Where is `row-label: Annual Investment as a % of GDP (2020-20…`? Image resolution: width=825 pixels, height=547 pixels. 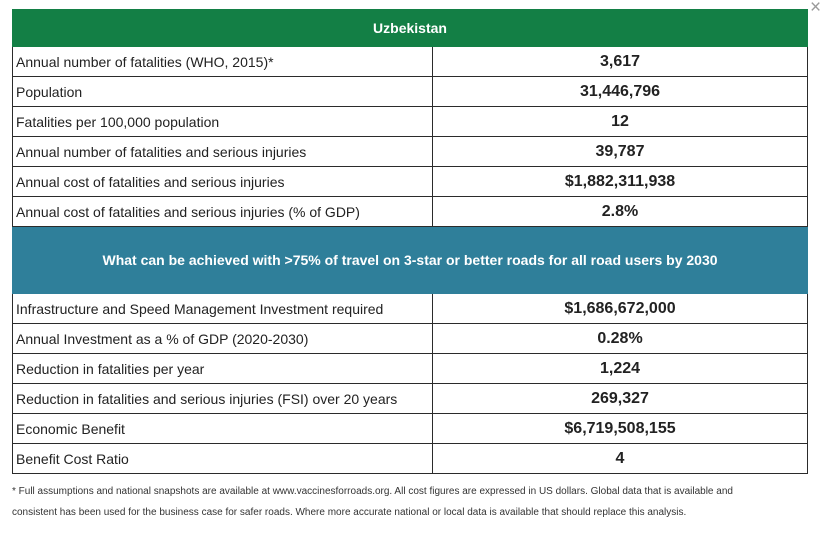 row-label: Annual Investment as a % of GDP (2020-20… is located at coordinates (222, 338).